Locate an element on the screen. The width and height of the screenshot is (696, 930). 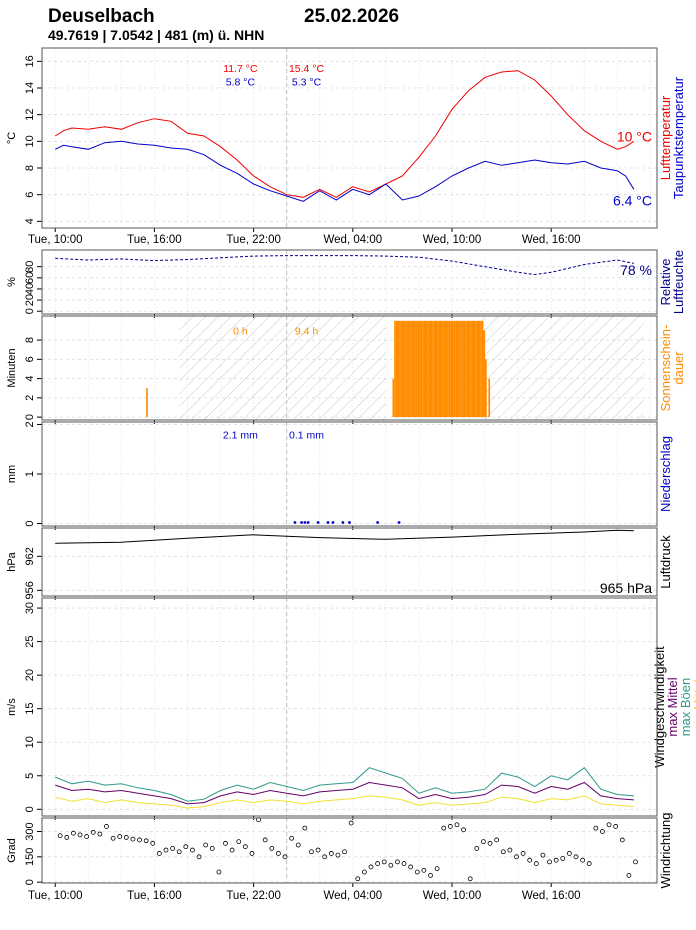
annotation-label: 9.4 h is located at coordinates (307, 331).